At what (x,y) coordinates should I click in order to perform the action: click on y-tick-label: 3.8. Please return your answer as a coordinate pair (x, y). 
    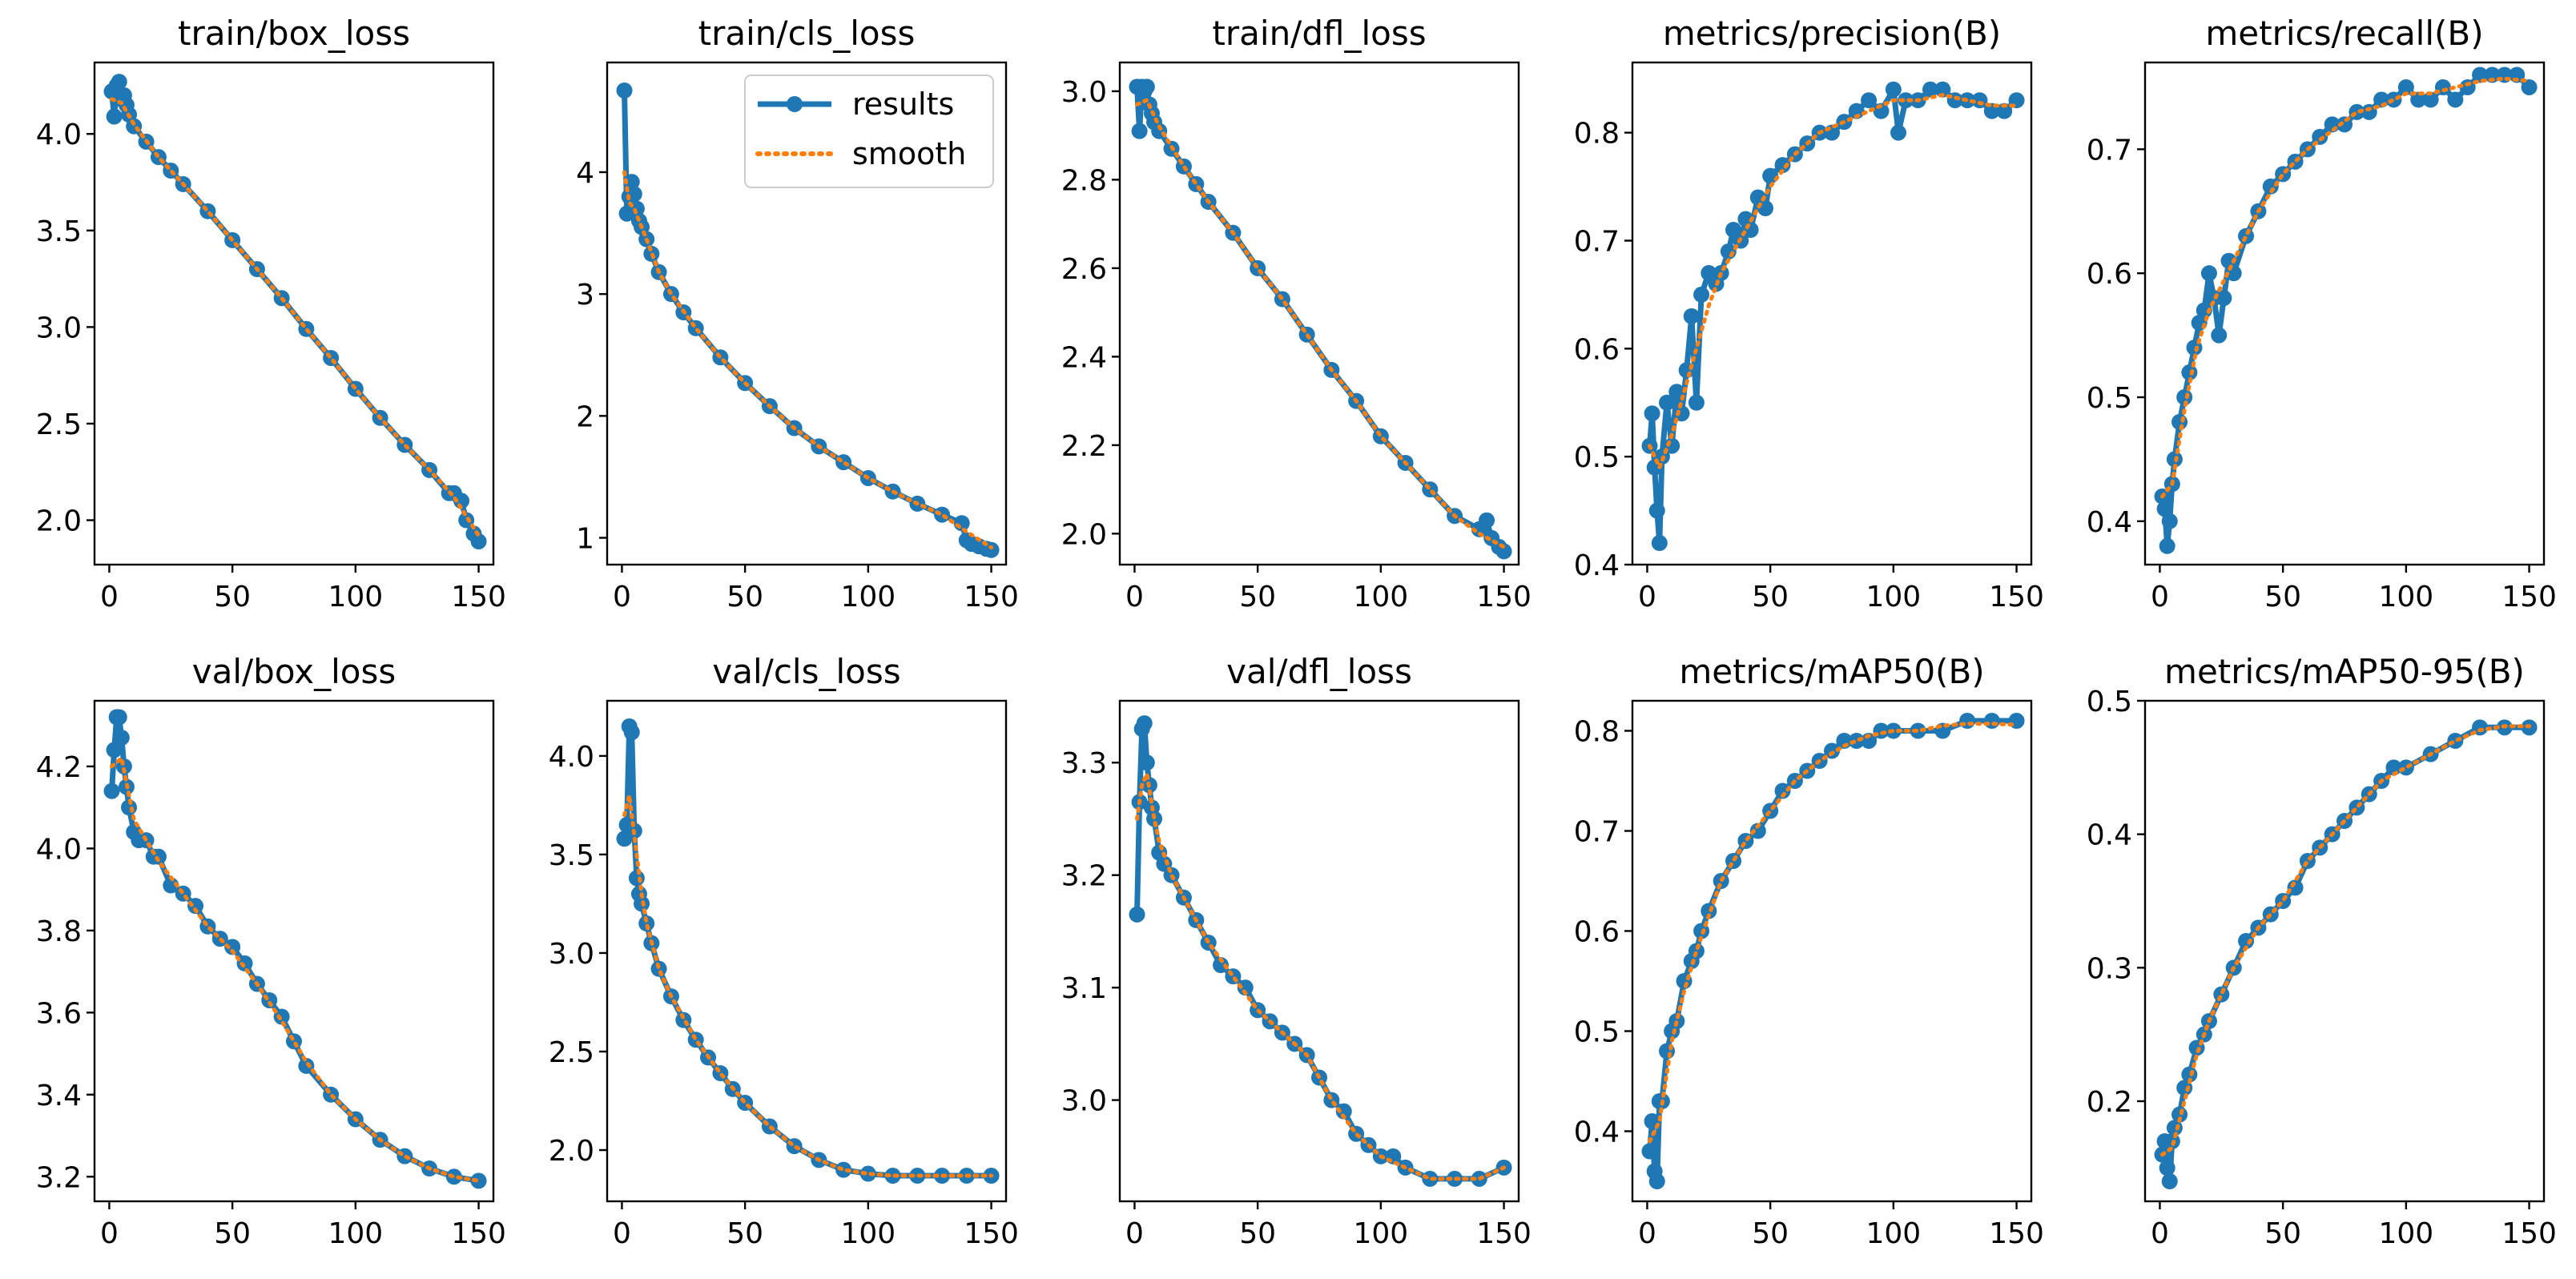
    Looking at the image, I should click on (59, 931).